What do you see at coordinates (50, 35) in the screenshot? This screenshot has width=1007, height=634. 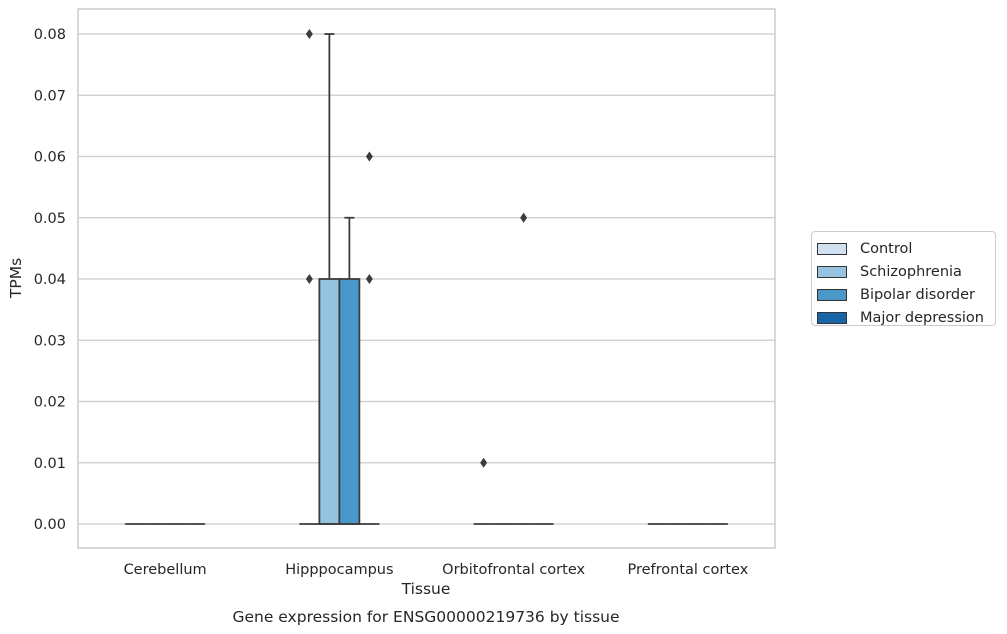 I see `y-tick-label: 0.08` at bounding box center [50, 35].